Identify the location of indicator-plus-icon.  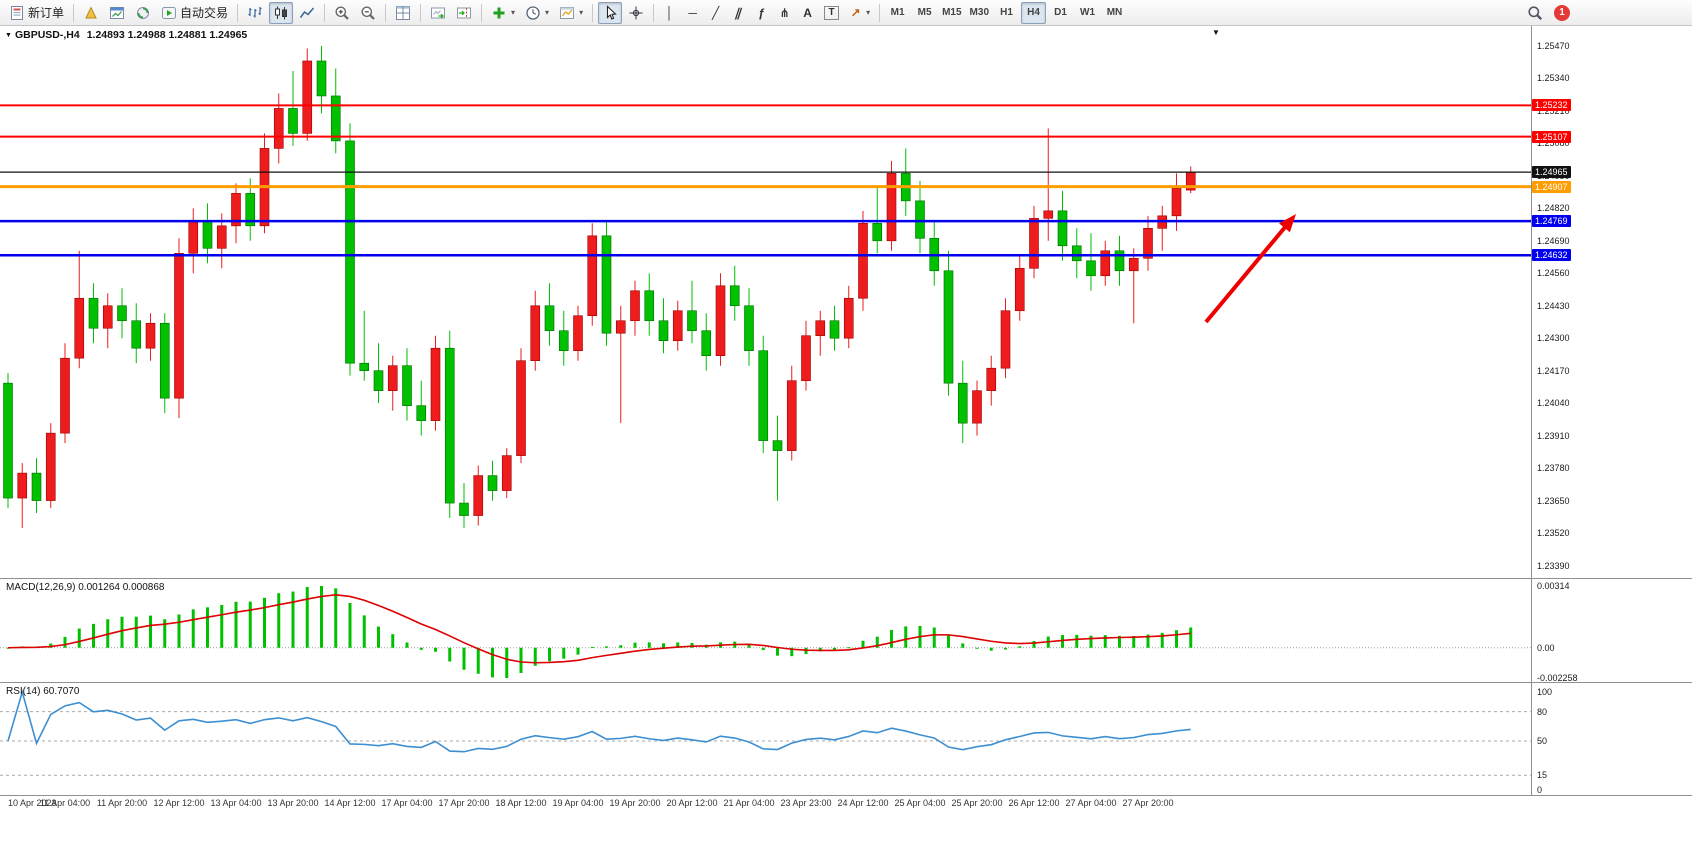
(499, 13).